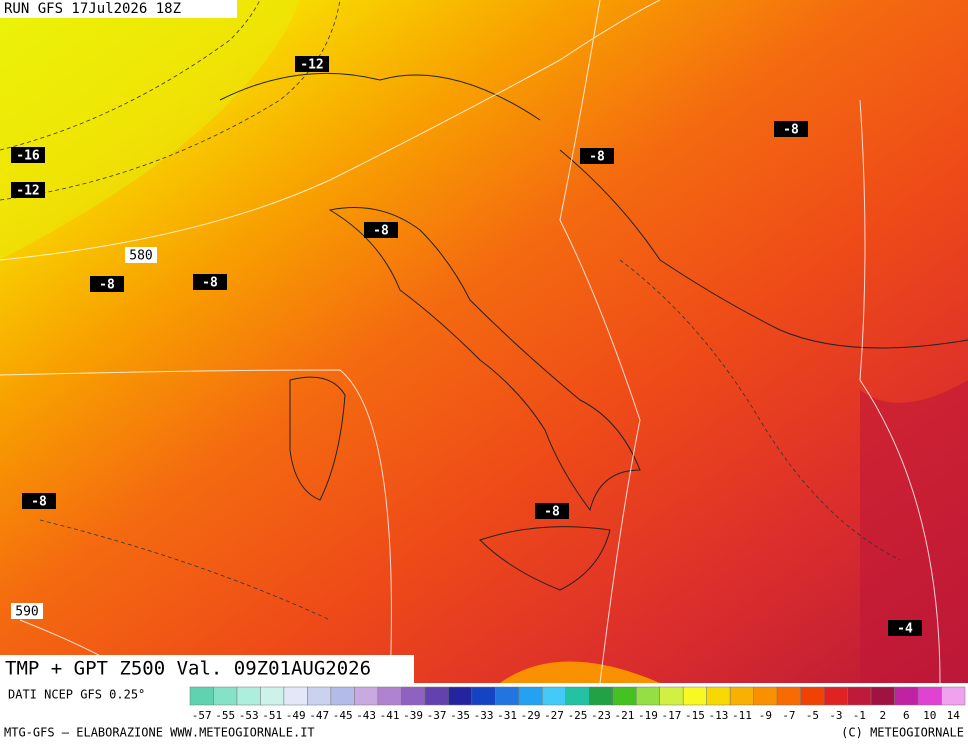 This screenshot has height=749, width=968. I want to click on title-box, so click(207, 669).